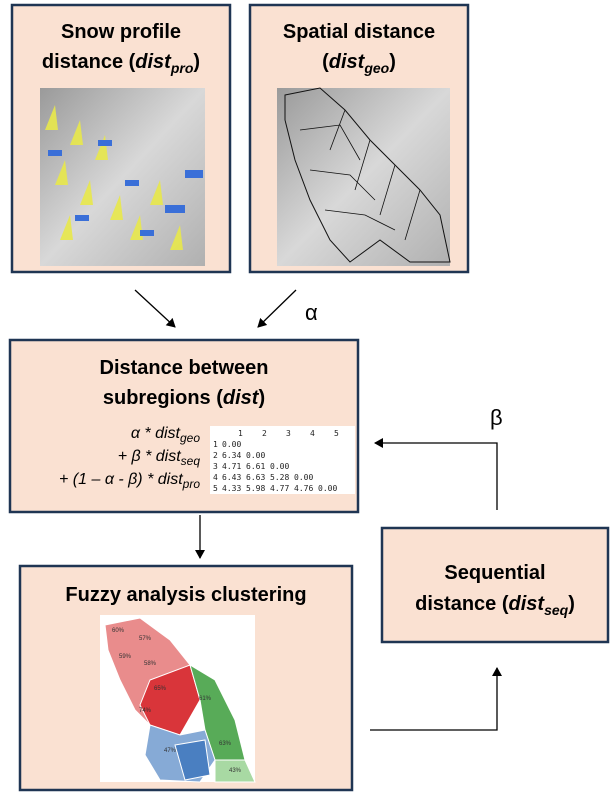  What do you see at coordinates (118, 631) in the screenshot?
I see `map-label: 60%` at bounding box center [118, 631].